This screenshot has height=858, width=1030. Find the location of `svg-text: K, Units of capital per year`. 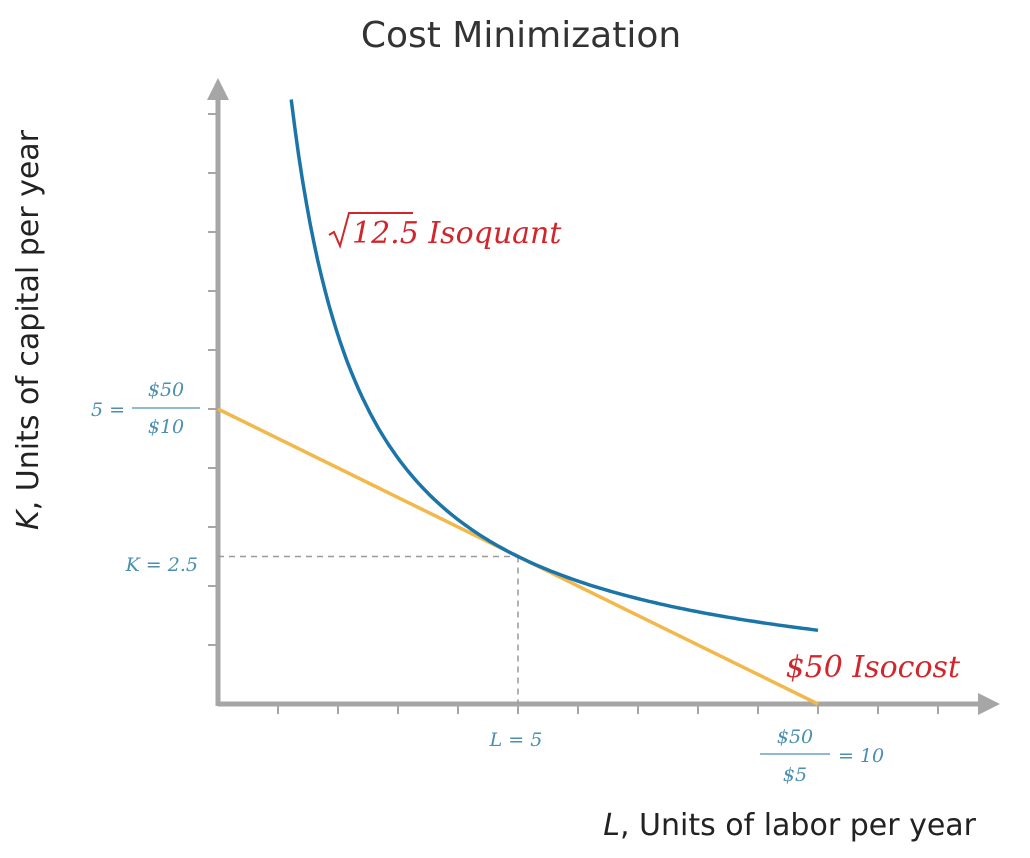

svg-text: K, Units of capital per year is located at coordinates (28, 329).